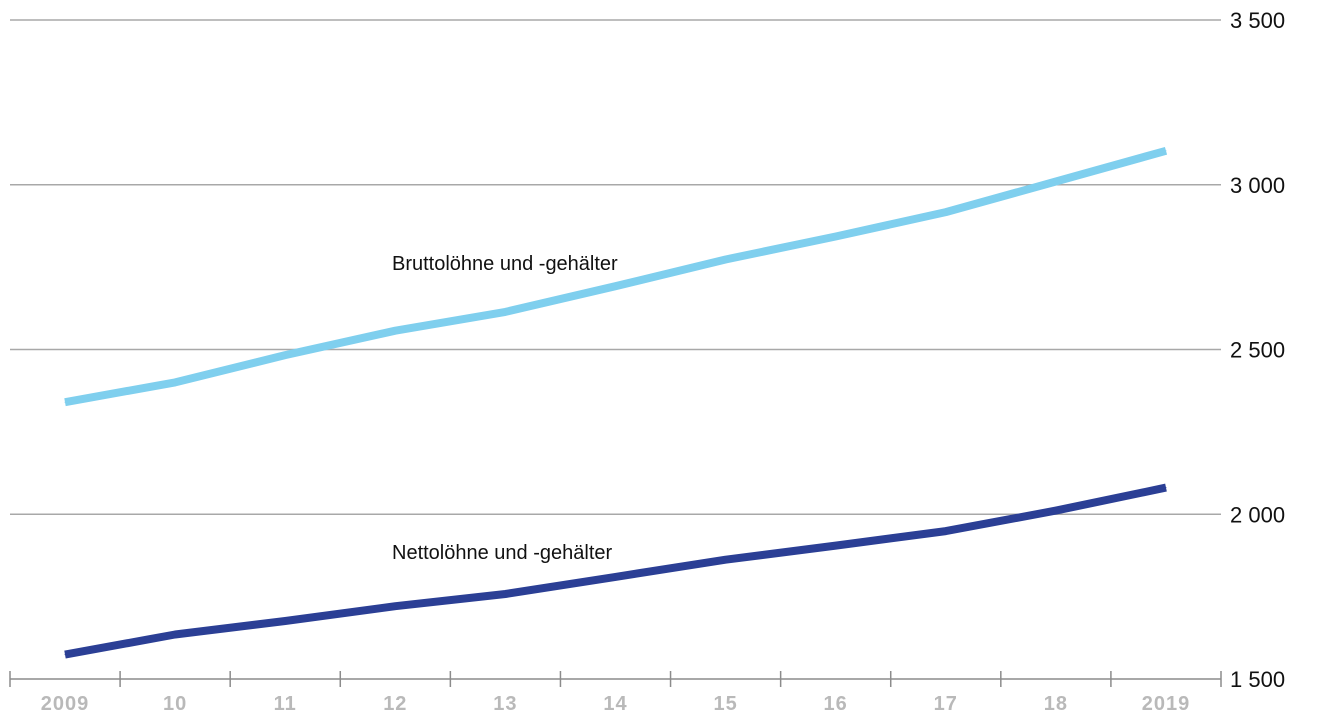 The width and height of the screenshot is (1319, 718). What do you see at coordinates (725, 704) in the screenshot?
I see `x-tick-label-15: 15` at bounding box center [725, 704].